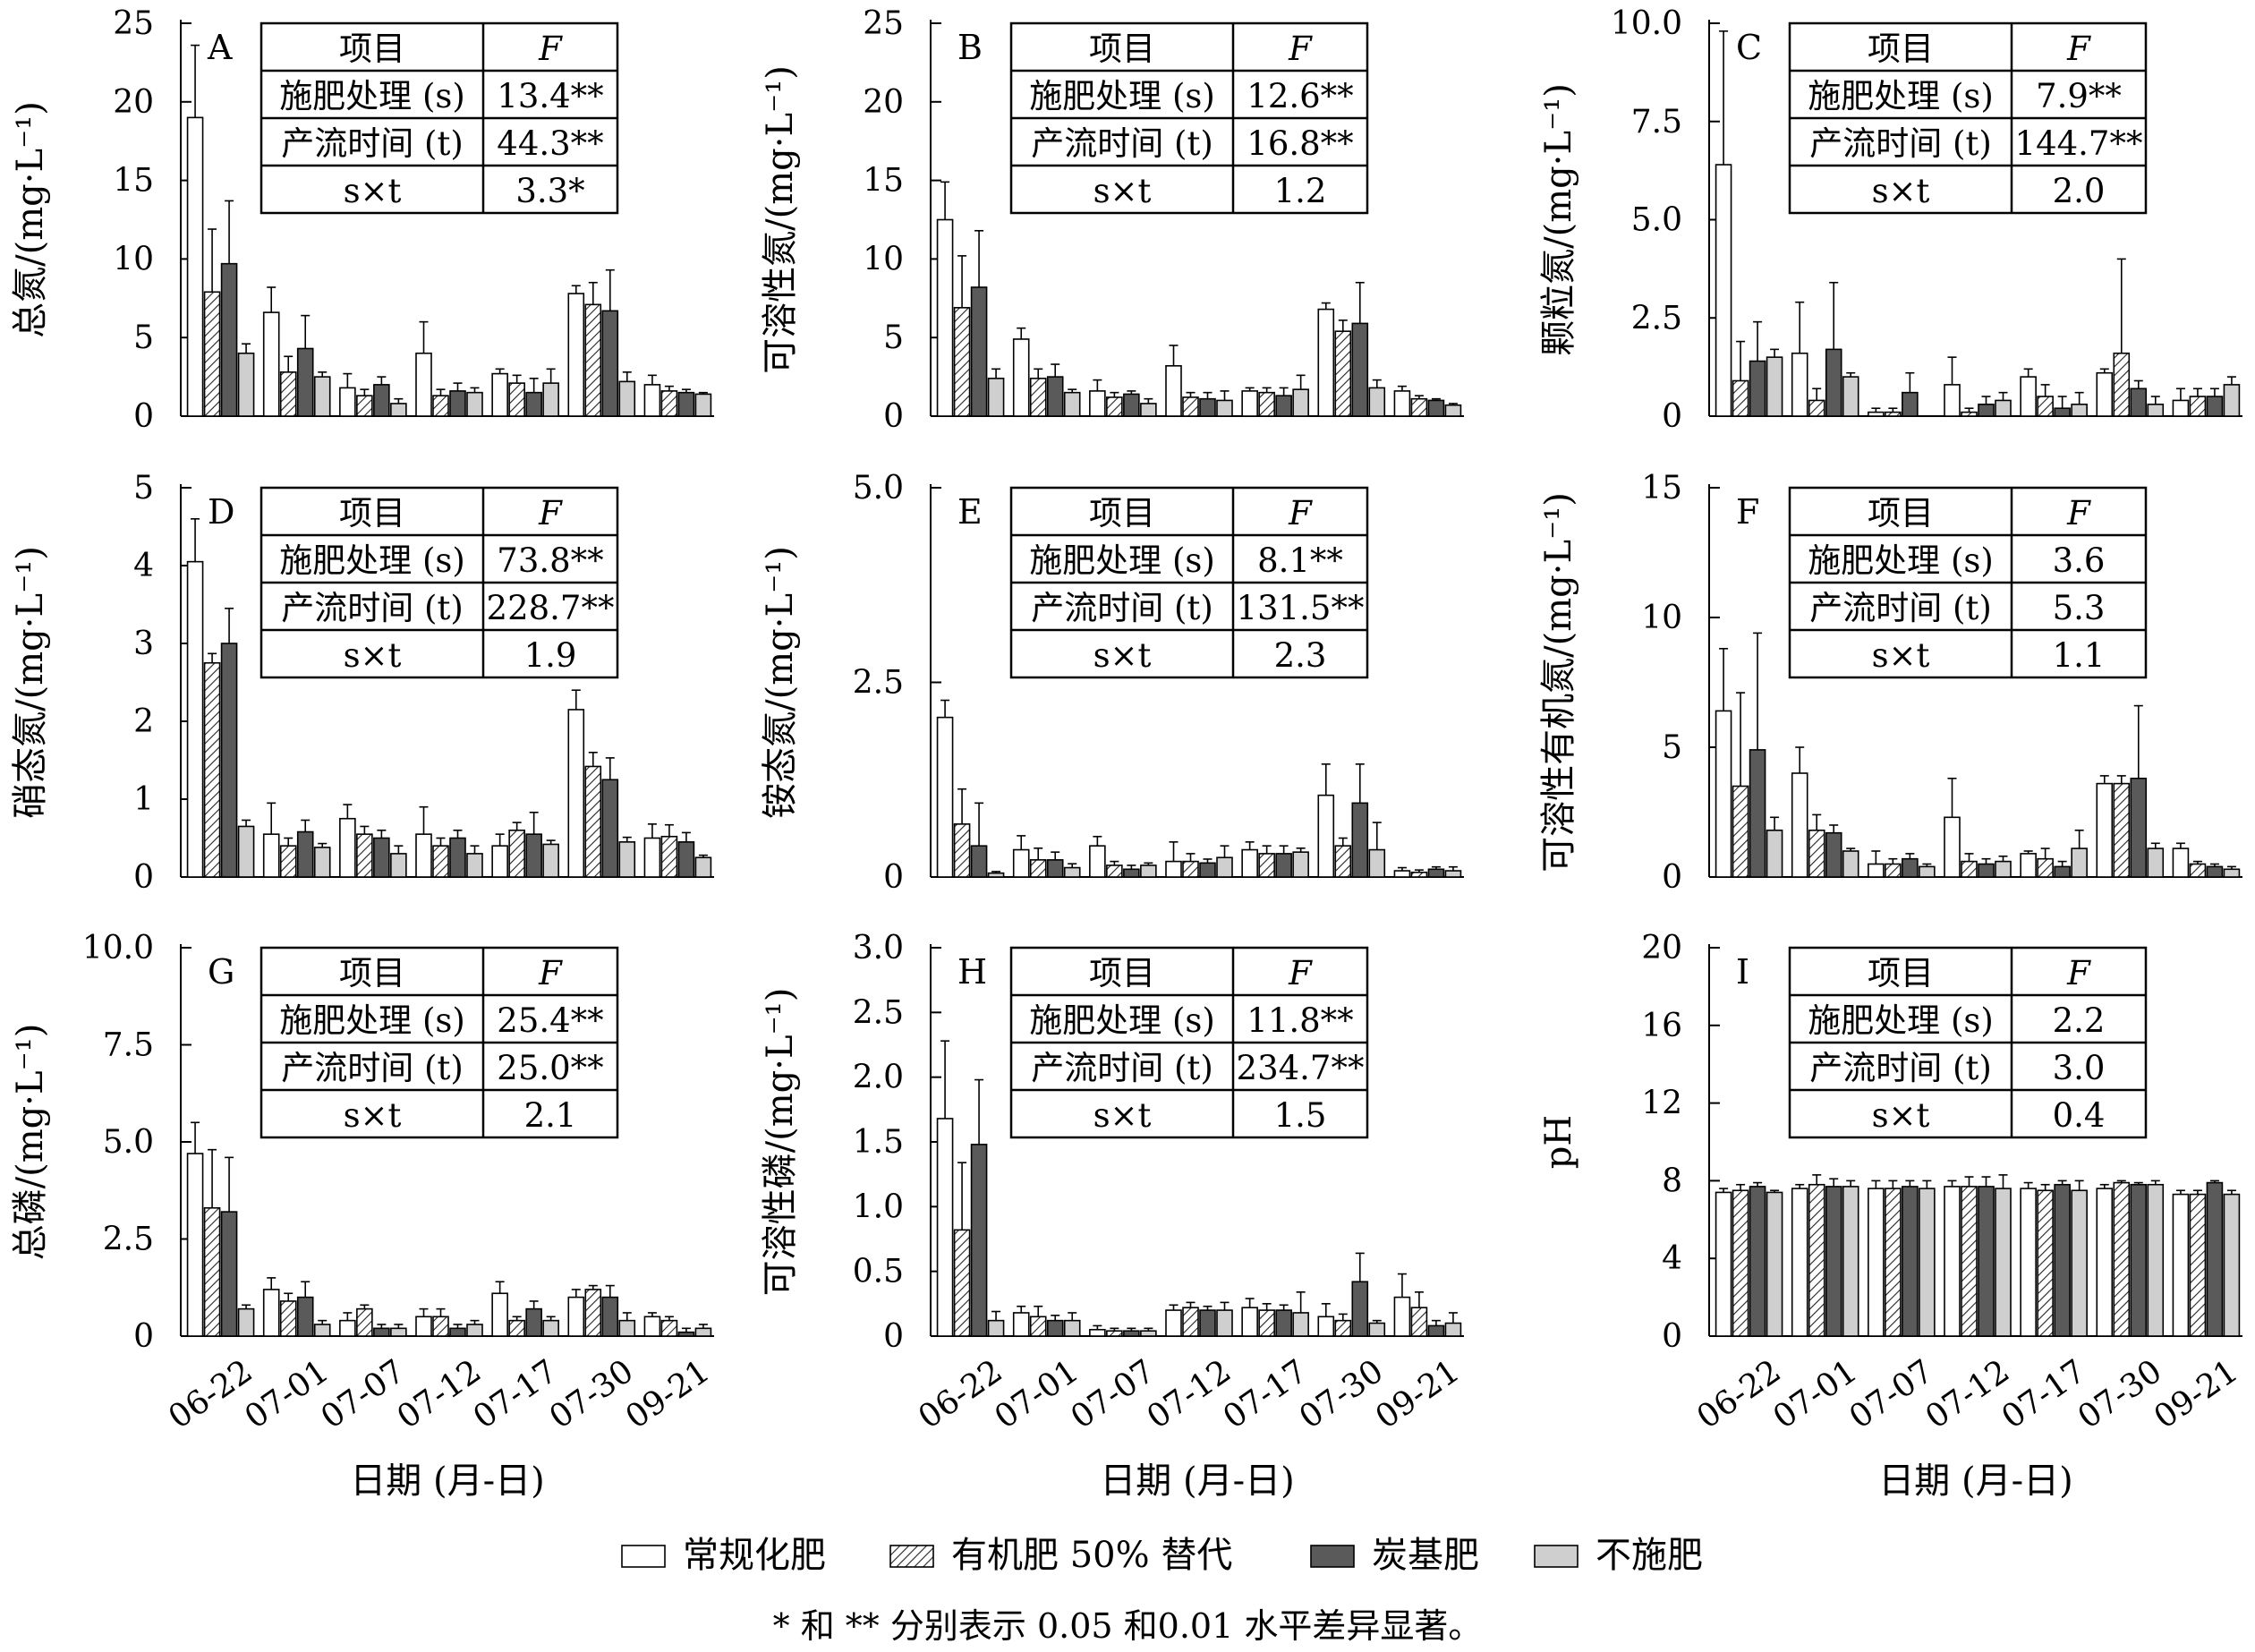 The image size is (2255, 1652). Describe the element at coordinates (2079, 1020) in the screenshot. I see `table-f-value: 2.2` at that location.